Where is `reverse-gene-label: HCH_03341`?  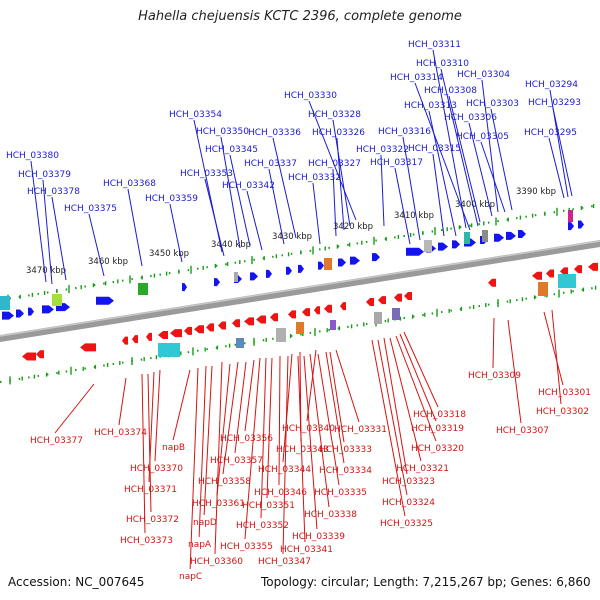
reverse-gene-label: HCH_03341 is located at coordinates (306, 550).